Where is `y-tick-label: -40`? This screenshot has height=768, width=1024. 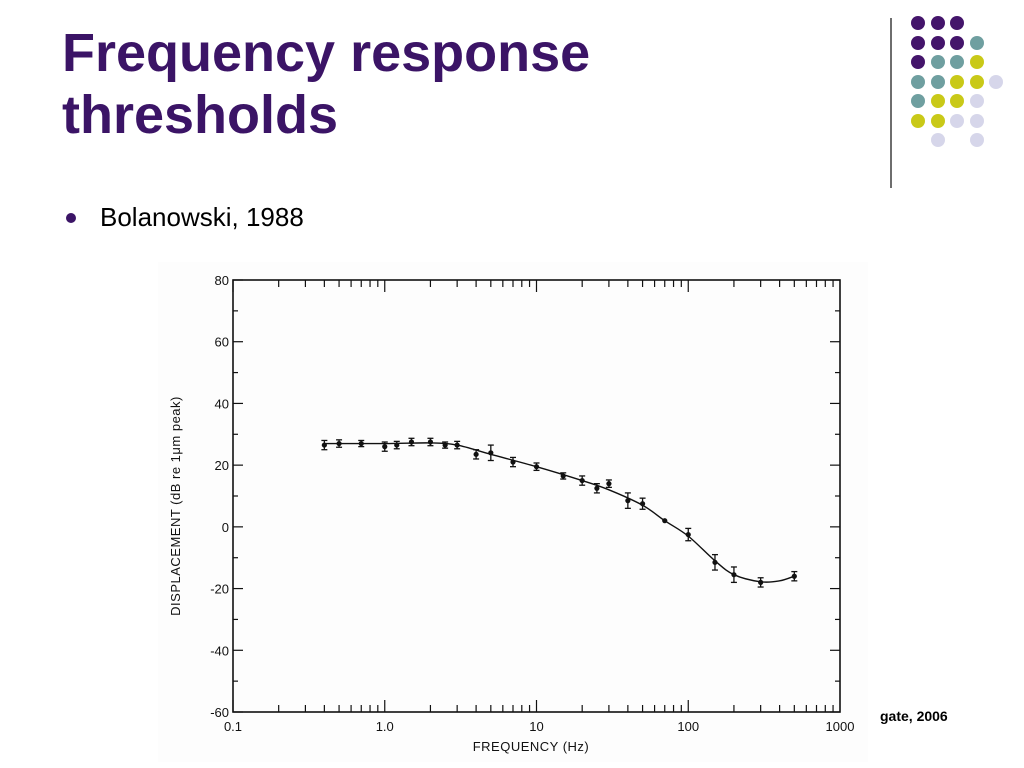
y-tick-label: -40 is located at coordinates (219, 650).